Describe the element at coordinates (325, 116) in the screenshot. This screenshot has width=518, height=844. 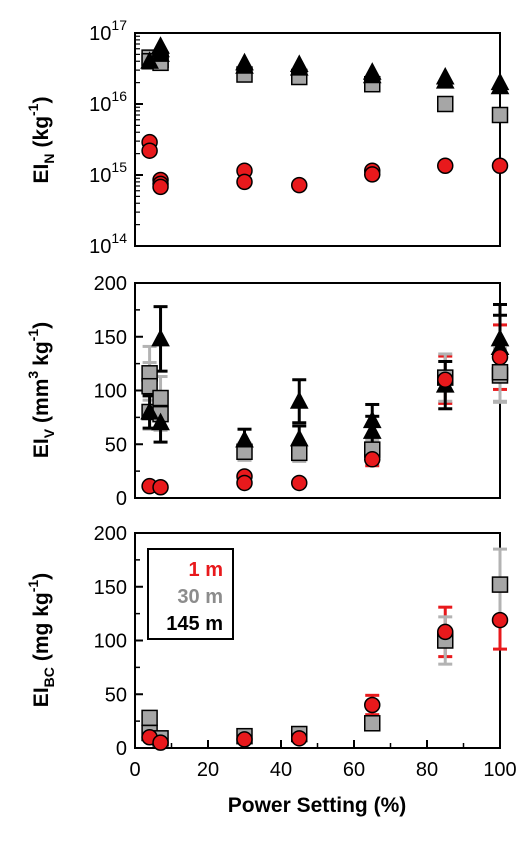
I see `markers-top` at that location.